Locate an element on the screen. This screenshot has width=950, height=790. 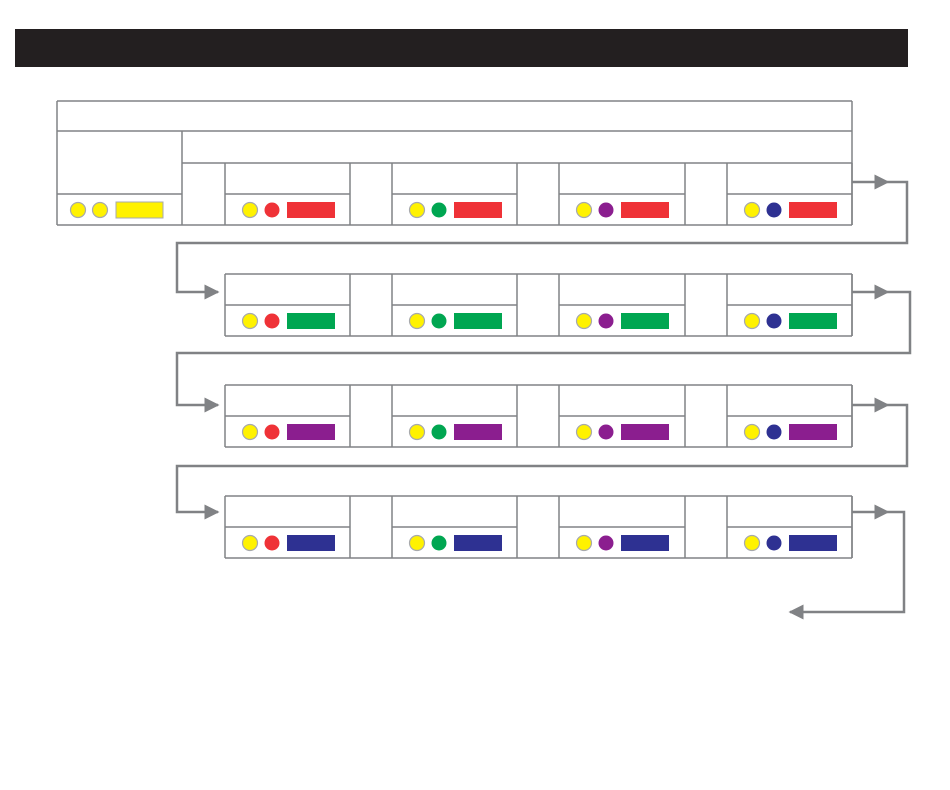
final-exit-connector is located at coordinates (847, 565).